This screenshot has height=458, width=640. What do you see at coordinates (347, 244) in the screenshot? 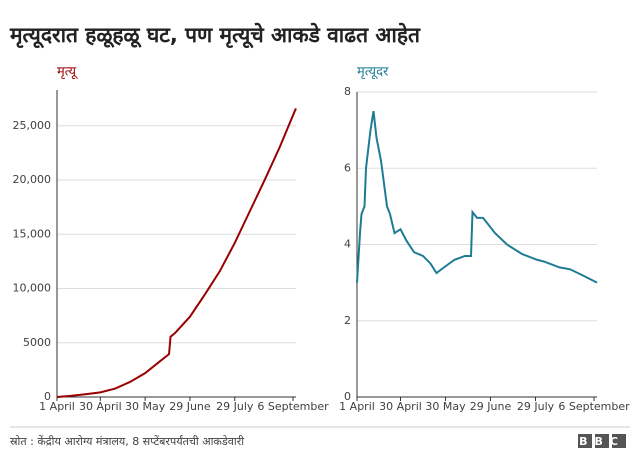
I see `y-tick-label: 4` at bounding box center [347, 244].